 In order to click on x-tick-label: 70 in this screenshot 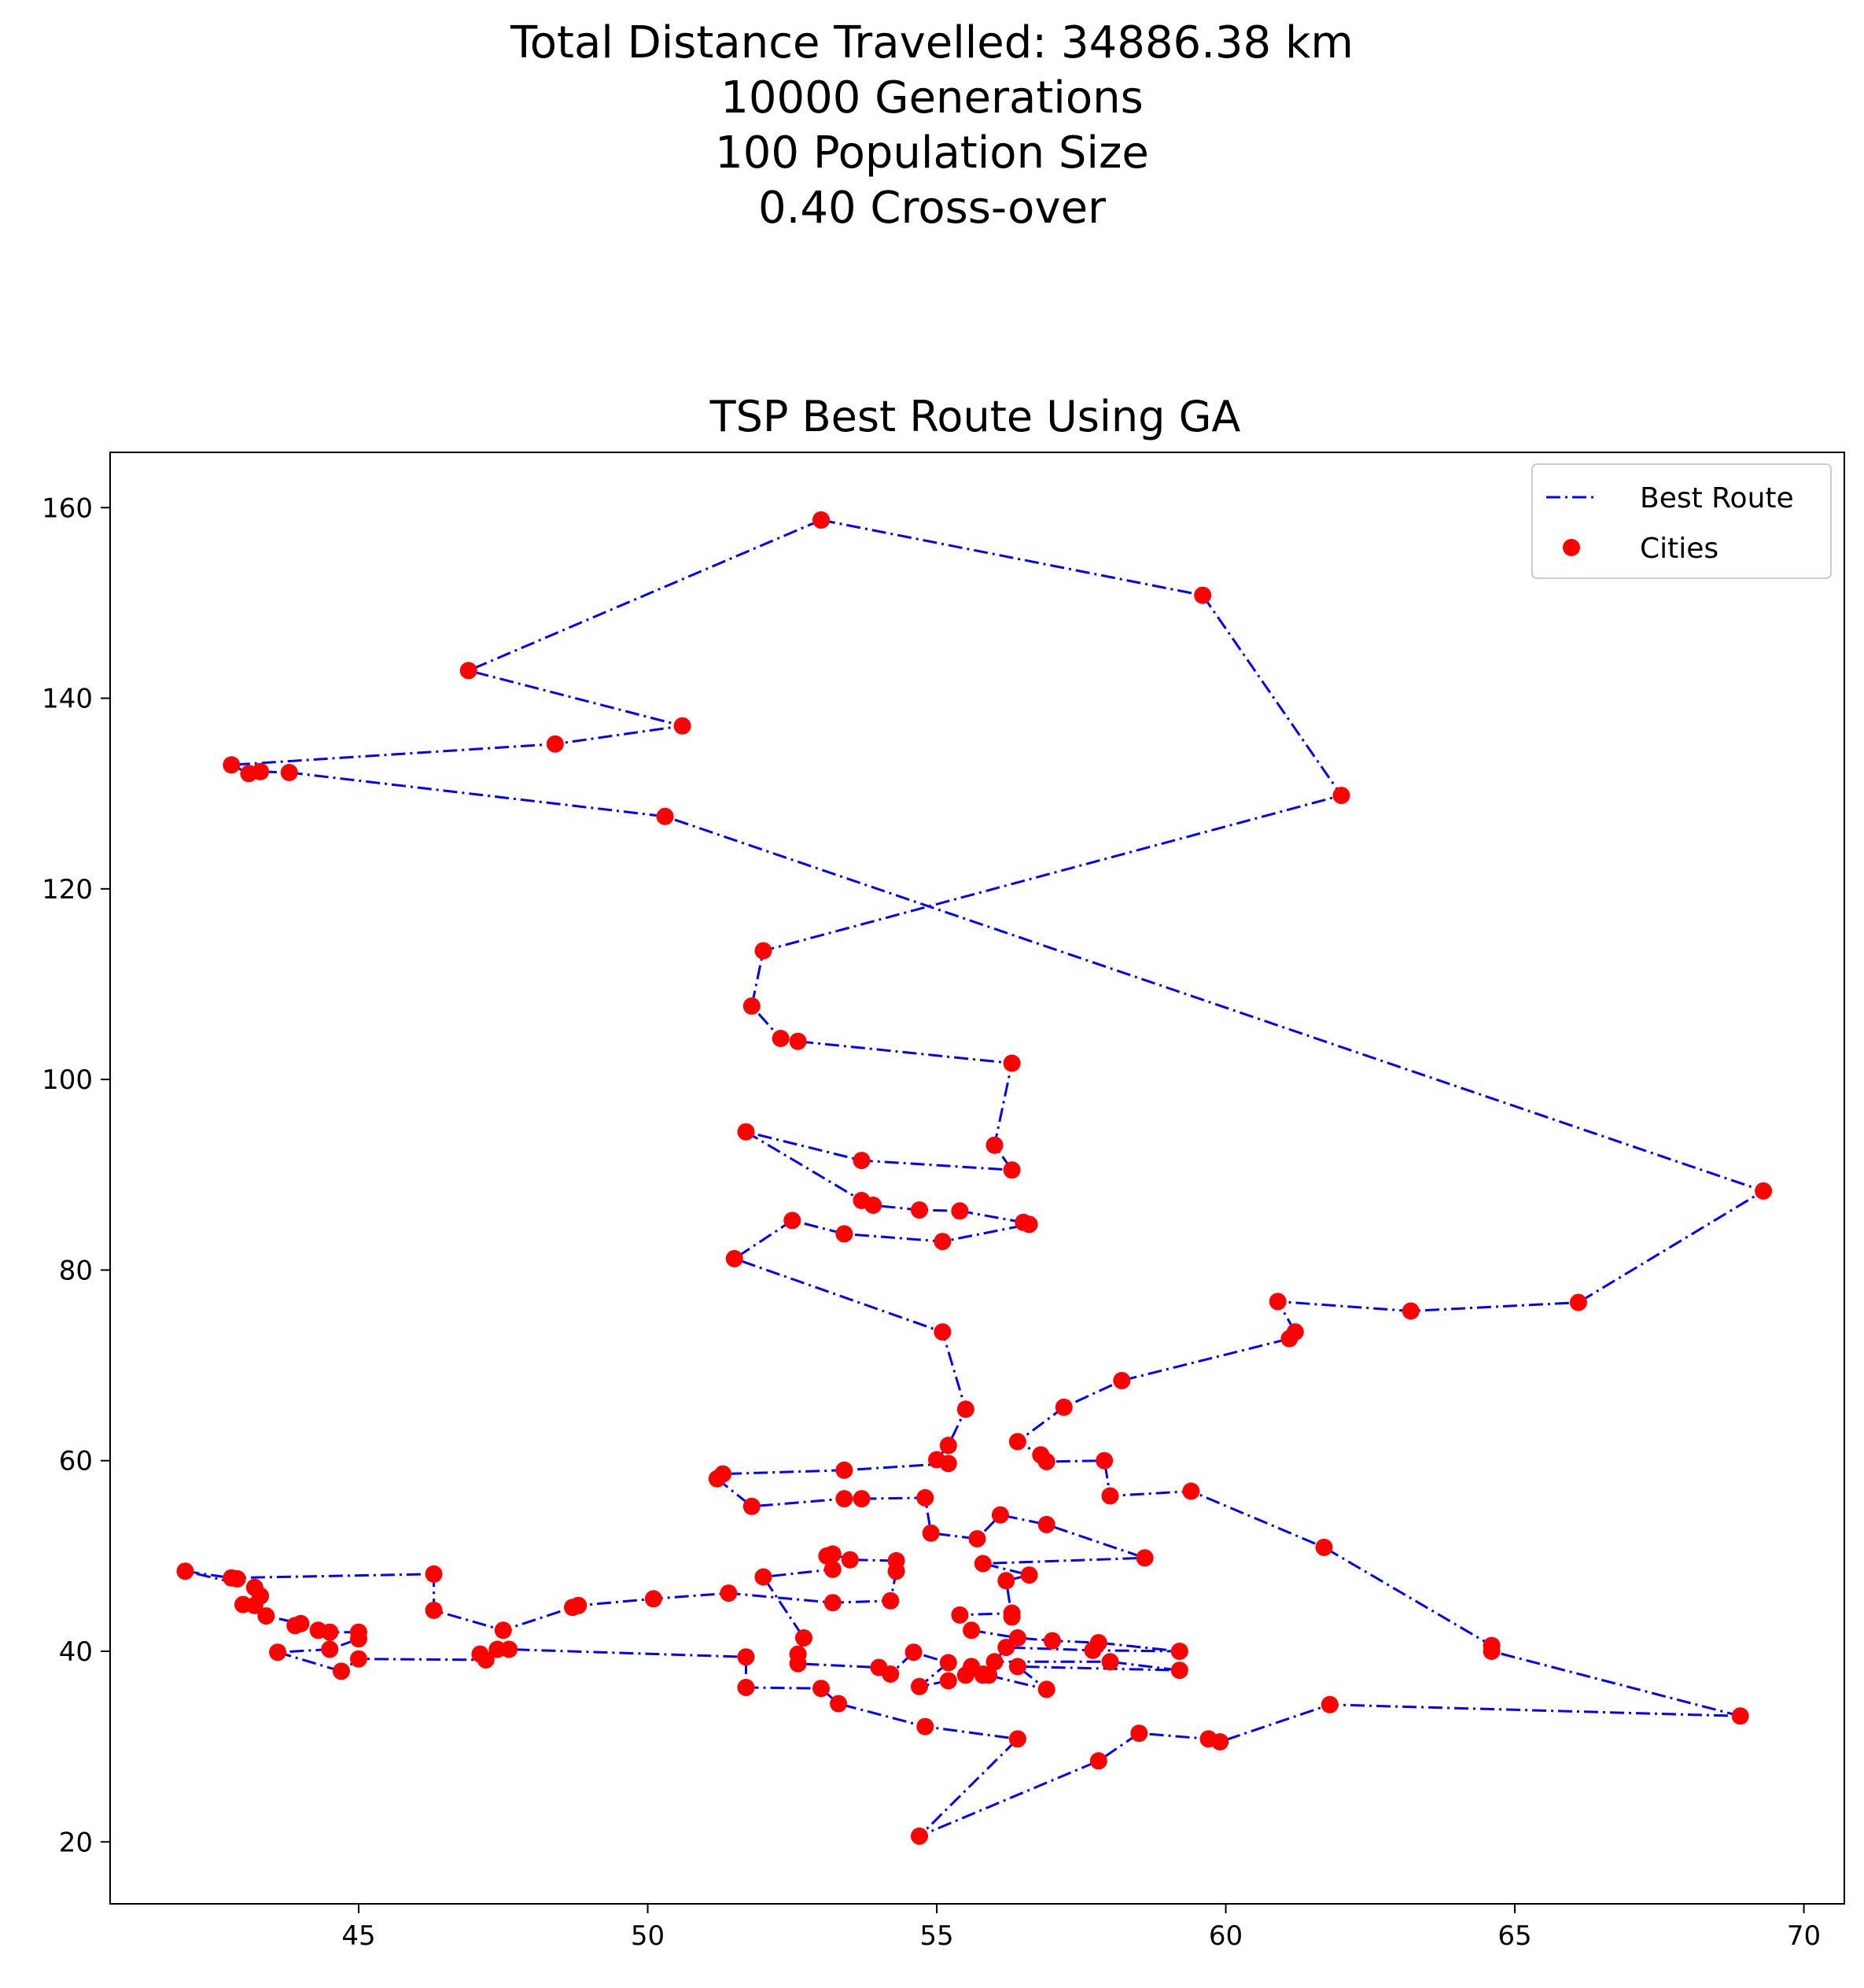, I will do `click(1804, 1936)`.